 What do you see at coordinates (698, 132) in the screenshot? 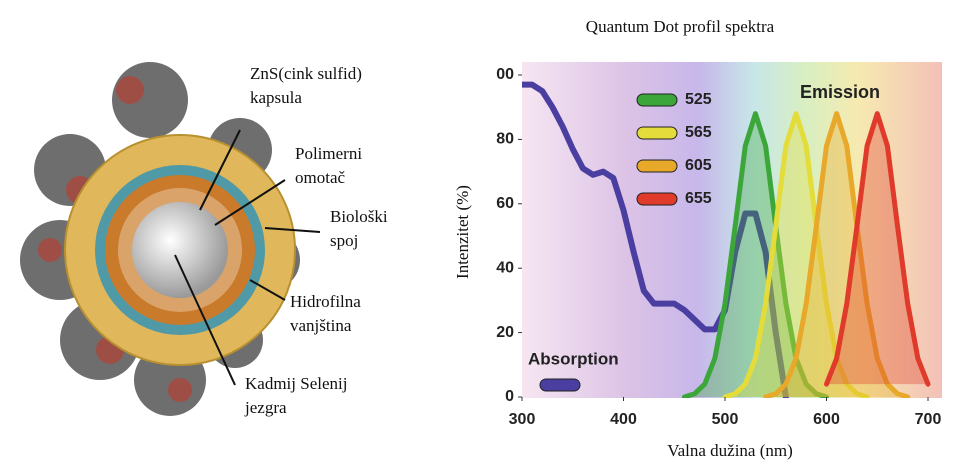
I see `legend-label: 565` at bounding box center [698, 132].